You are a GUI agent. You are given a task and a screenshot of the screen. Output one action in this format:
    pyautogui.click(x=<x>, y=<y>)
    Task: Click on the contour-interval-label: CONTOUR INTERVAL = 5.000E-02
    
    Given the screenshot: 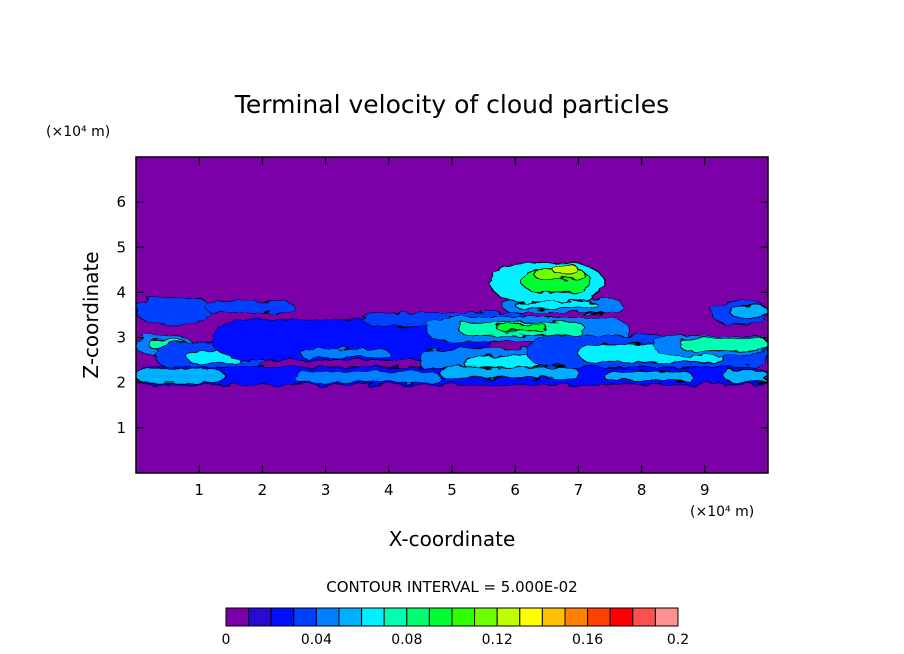 What is the action you would take?
    pyautogui.click(x=451, y=587)
    